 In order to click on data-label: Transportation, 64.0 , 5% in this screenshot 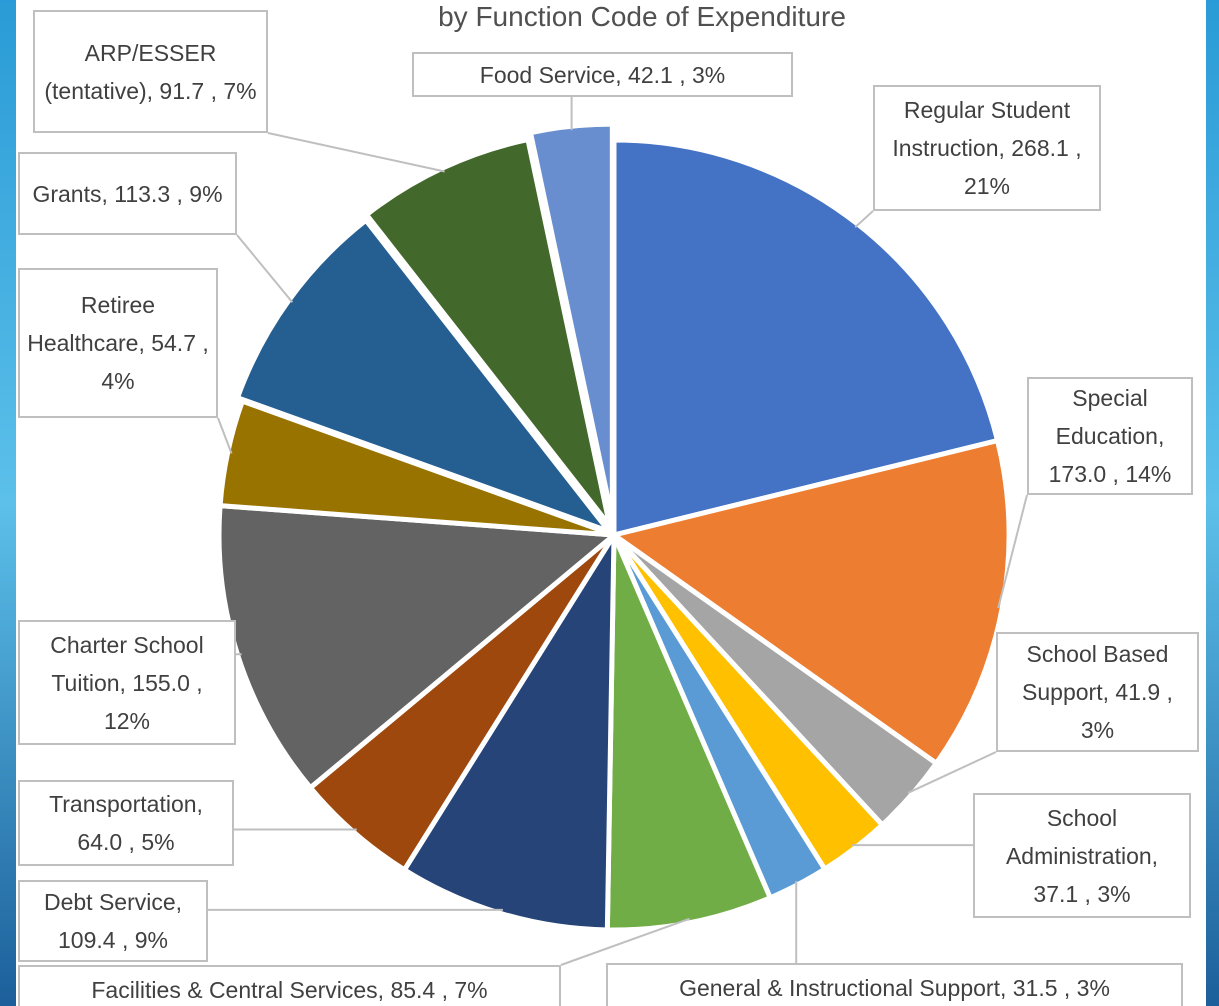, I will do `click(126, 823)`.